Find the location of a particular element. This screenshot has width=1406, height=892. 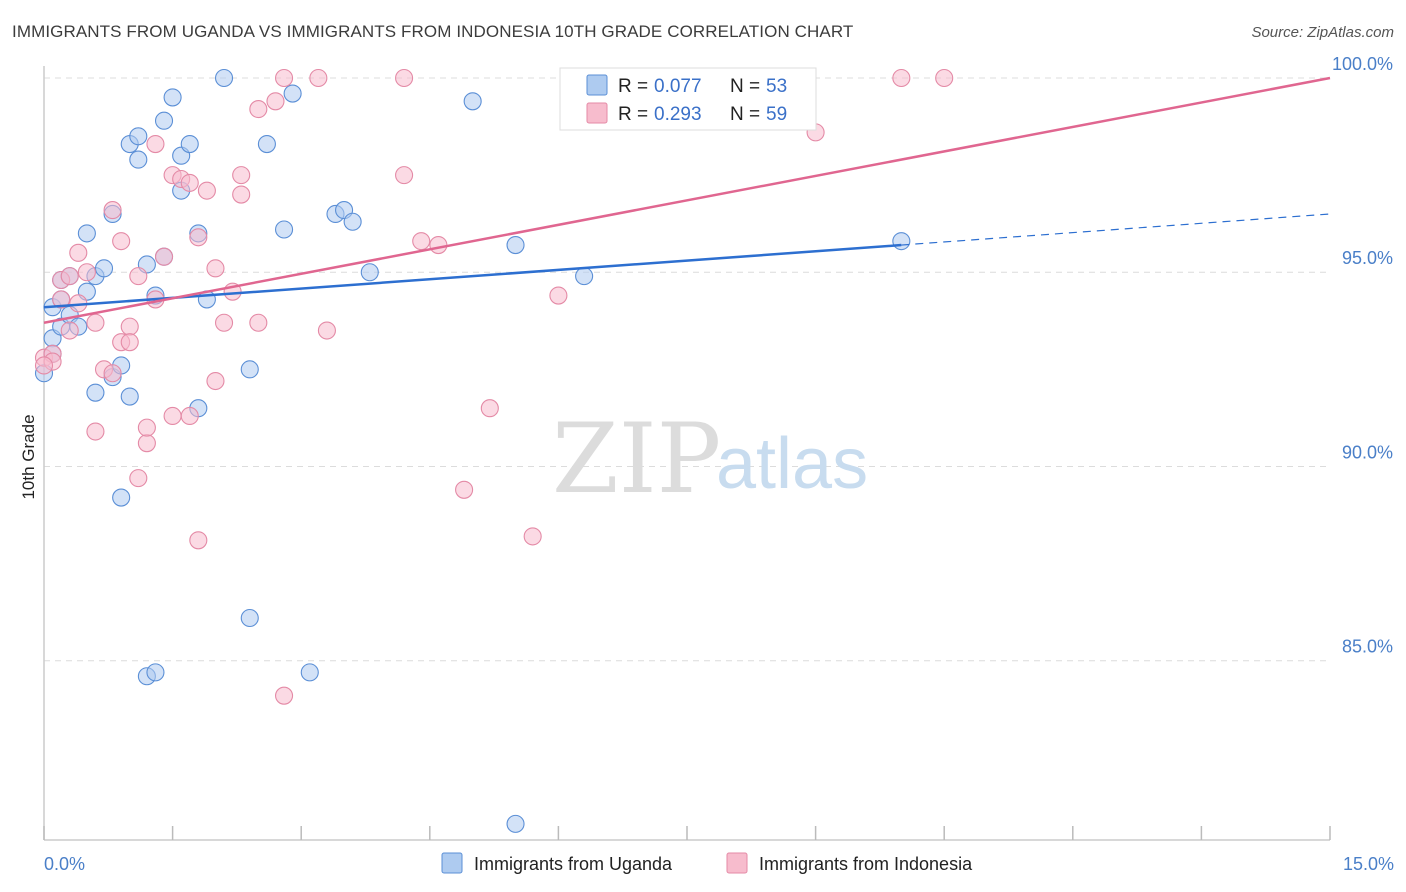

y-tick-labels: 85.0% 90.0% 95.0% 100.0% is located at coordinates (1362, 355).